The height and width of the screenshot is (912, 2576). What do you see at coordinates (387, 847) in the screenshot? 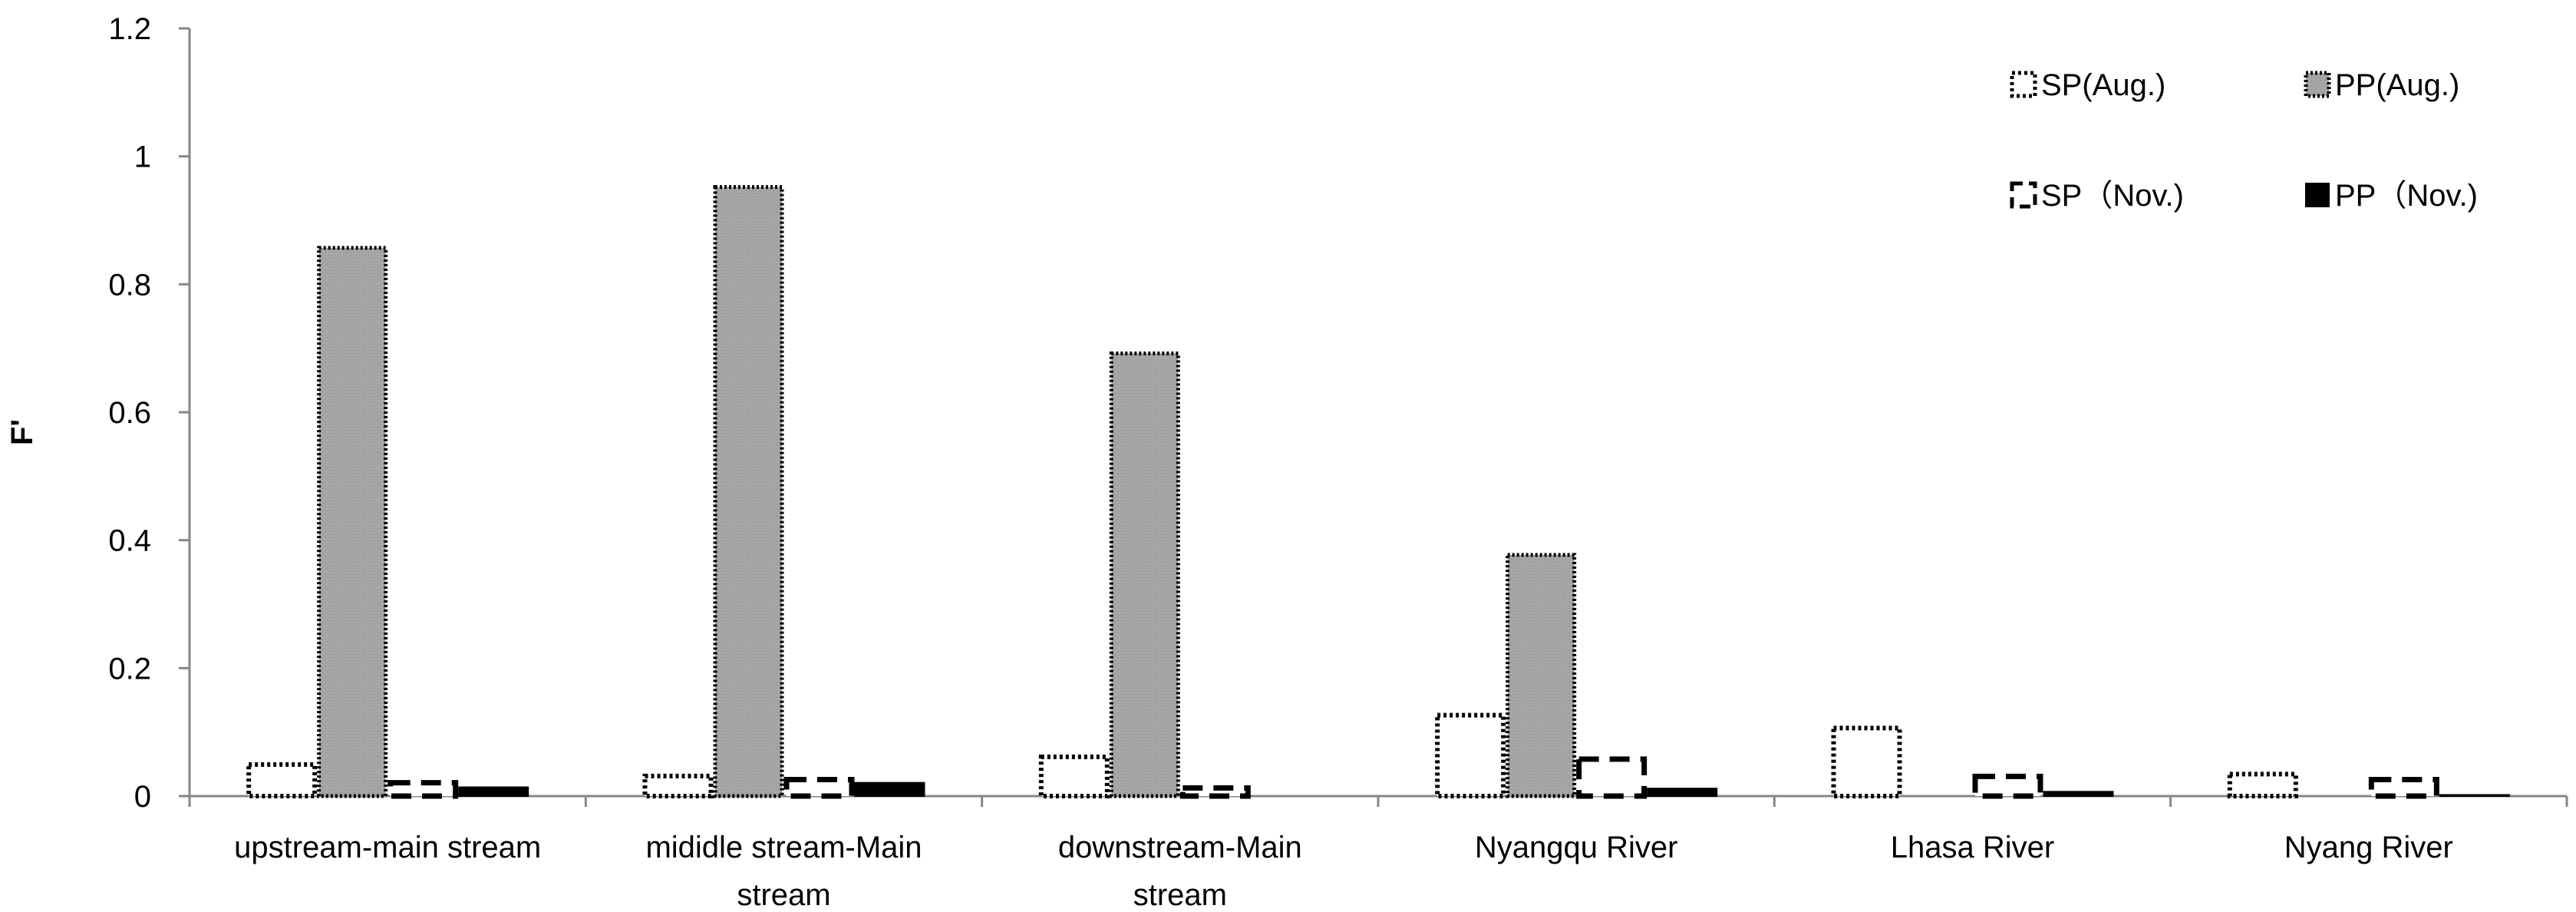
I see `x-category-label: upstream-main stream` at bounding box center [387, 847].